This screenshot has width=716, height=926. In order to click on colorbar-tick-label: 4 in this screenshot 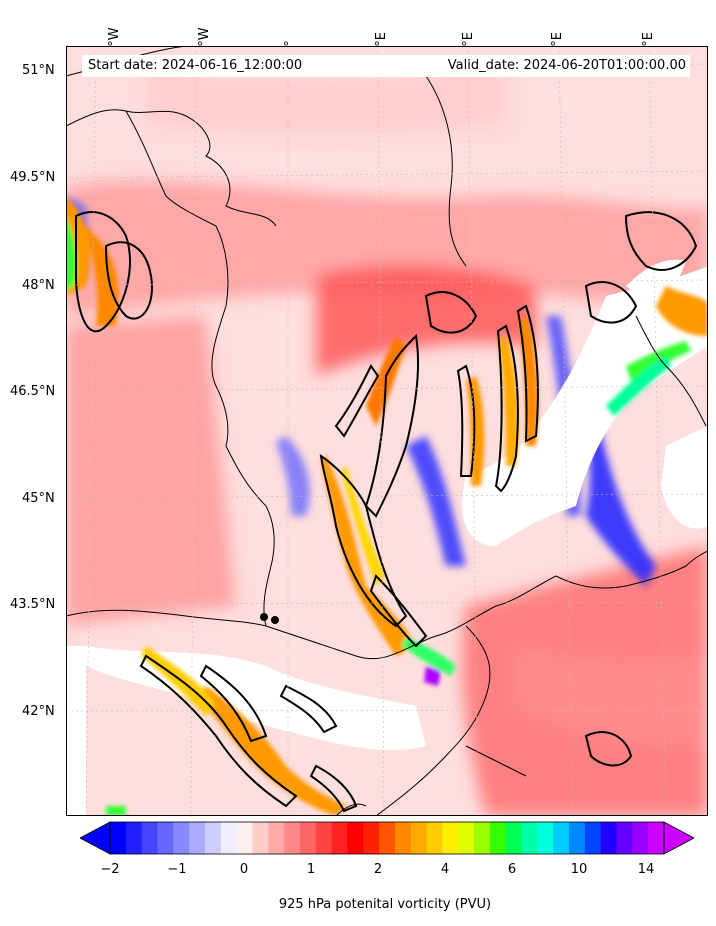, I will do `click(445, 869)`.